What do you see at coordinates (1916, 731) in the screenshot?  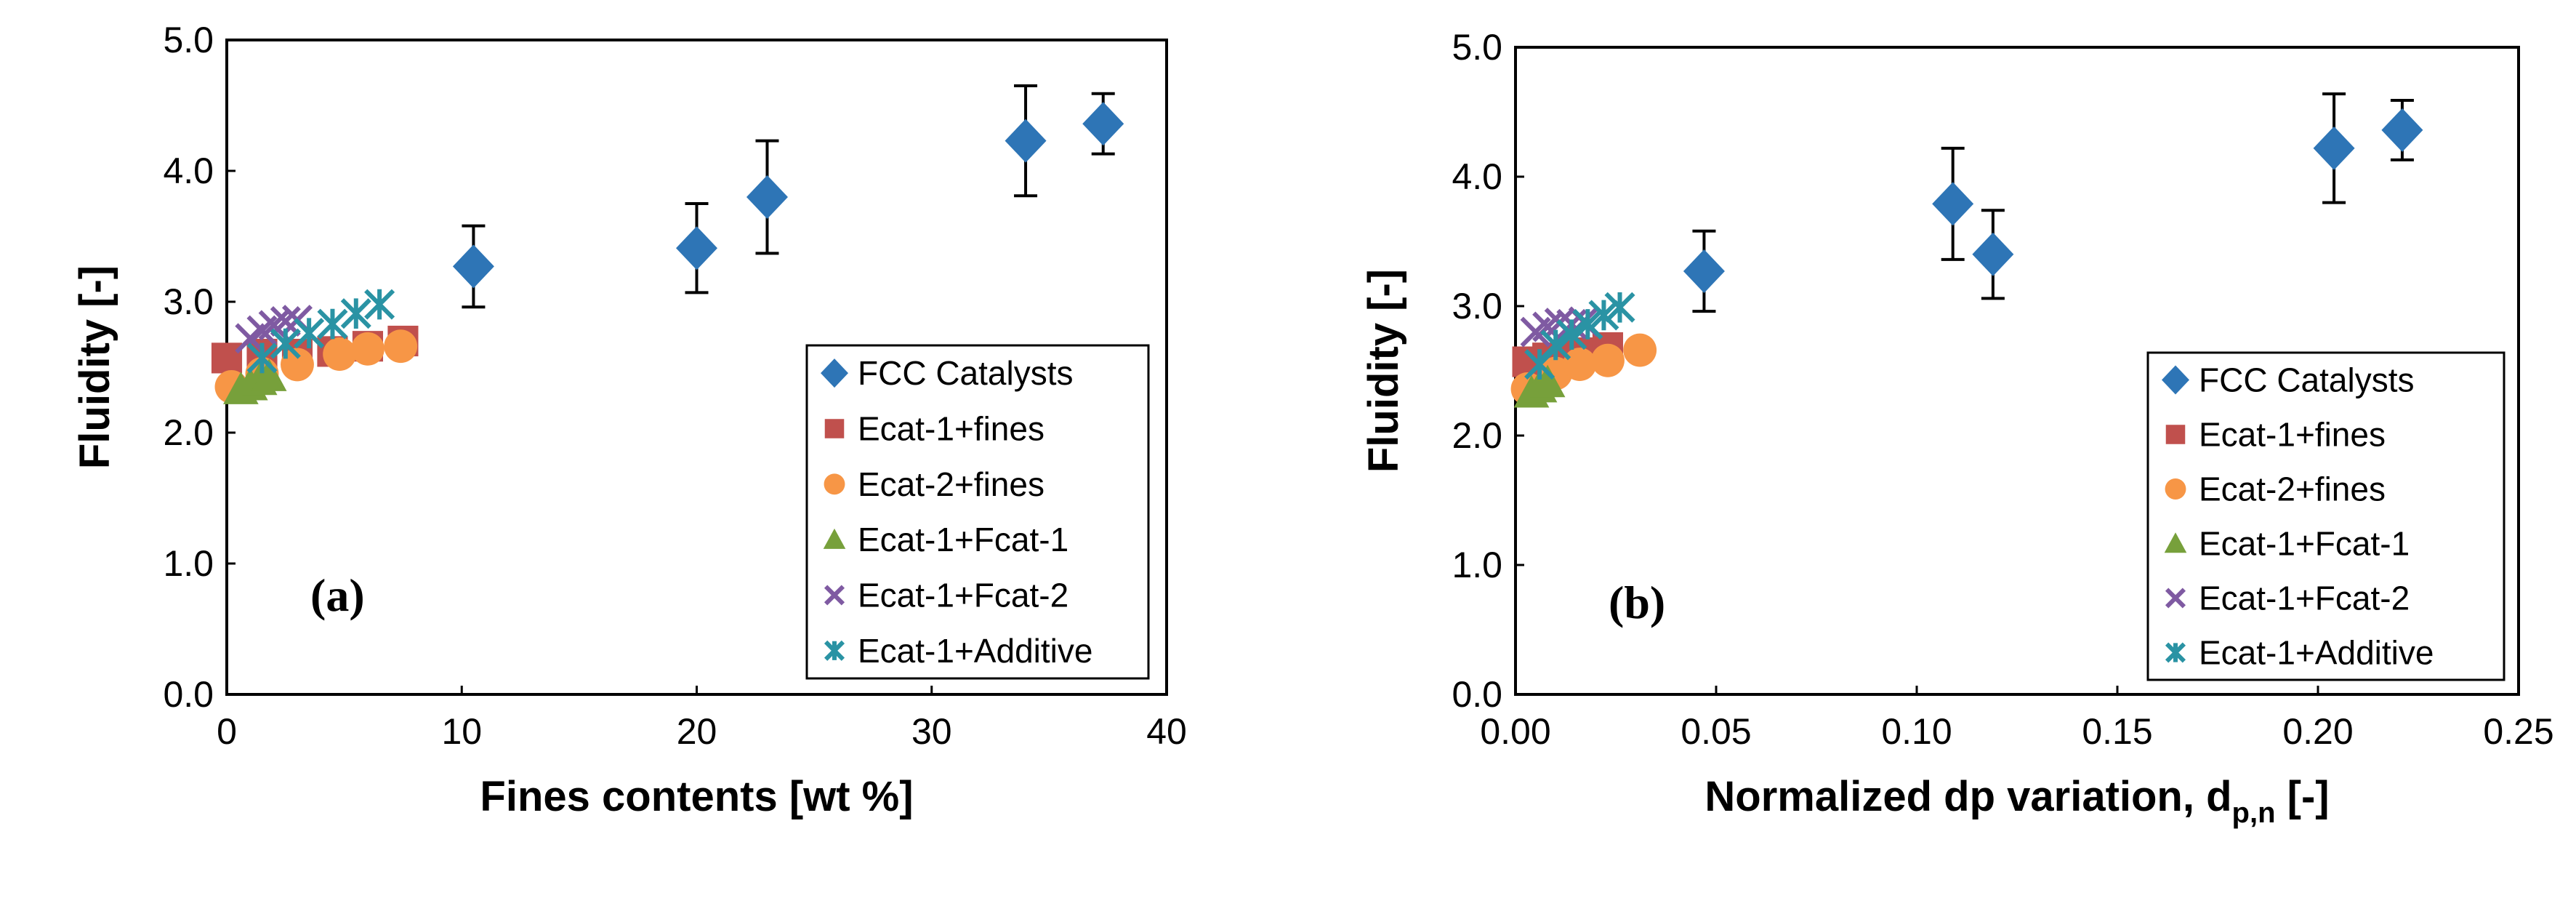 I see `x-tick-label: 0.10` at bounding box center [1916, 731].